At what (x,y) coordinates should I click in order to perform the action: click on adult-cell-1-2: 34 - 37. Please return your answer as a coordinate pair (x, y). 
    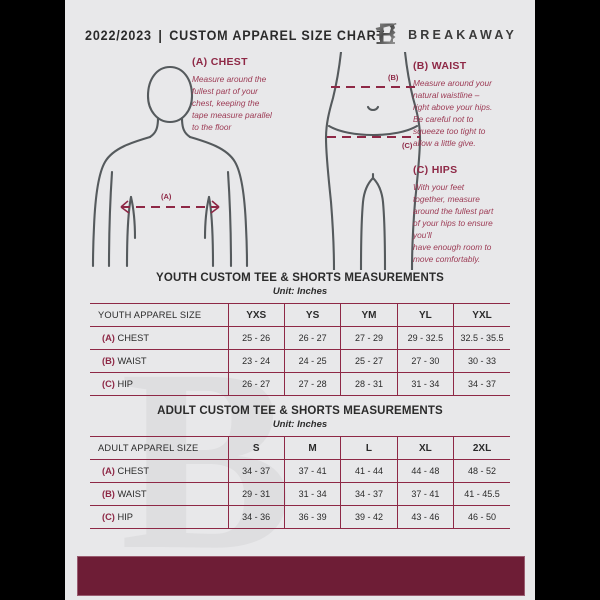
    Looking at the image, I should click on (369, 494).